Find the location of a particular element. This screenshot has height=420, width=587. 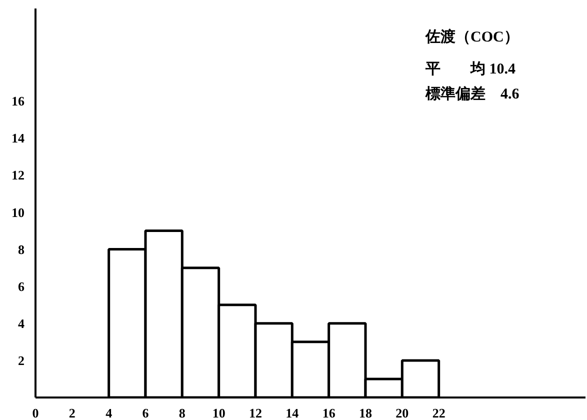

x-tick-label: 6 is located at coordinates (146, 413).